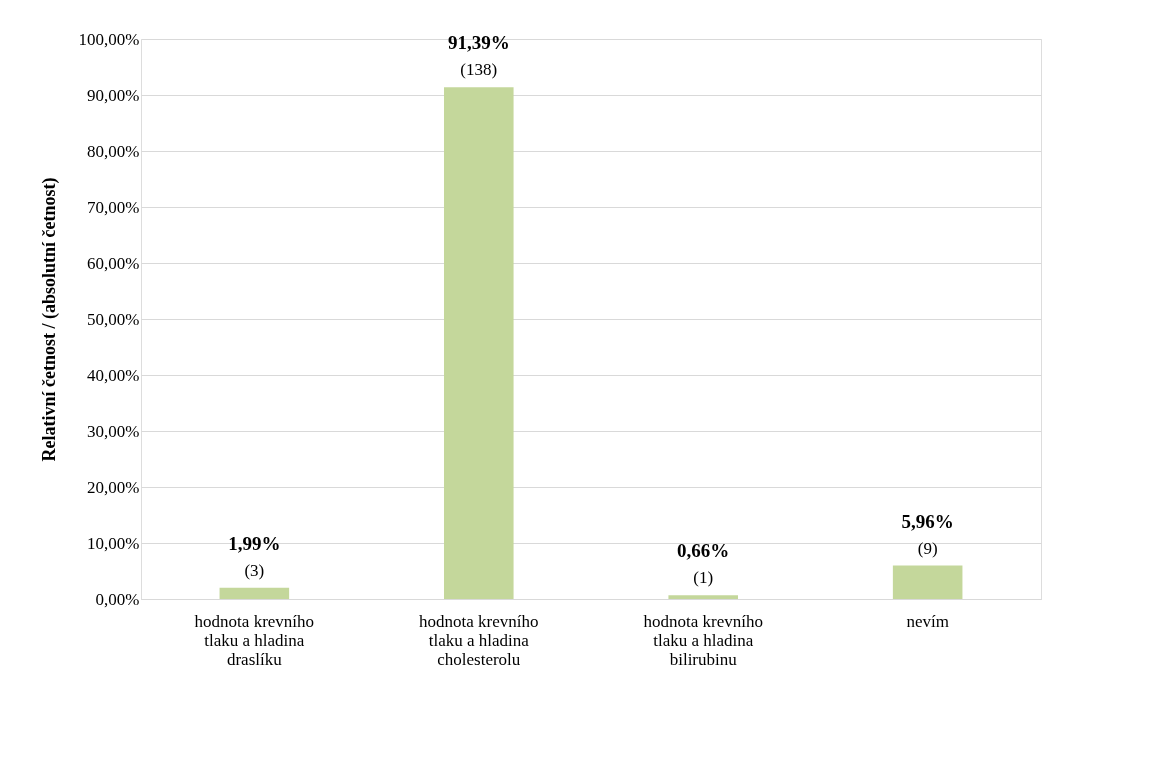 The width and height of the screenshot is (1170, 771). What do you see at coordinates (254, 640) in the screenshot?
I see `x-tick-label: hodnota krevního tlaku a hladina draslíku` at bounding box center [254, 640].